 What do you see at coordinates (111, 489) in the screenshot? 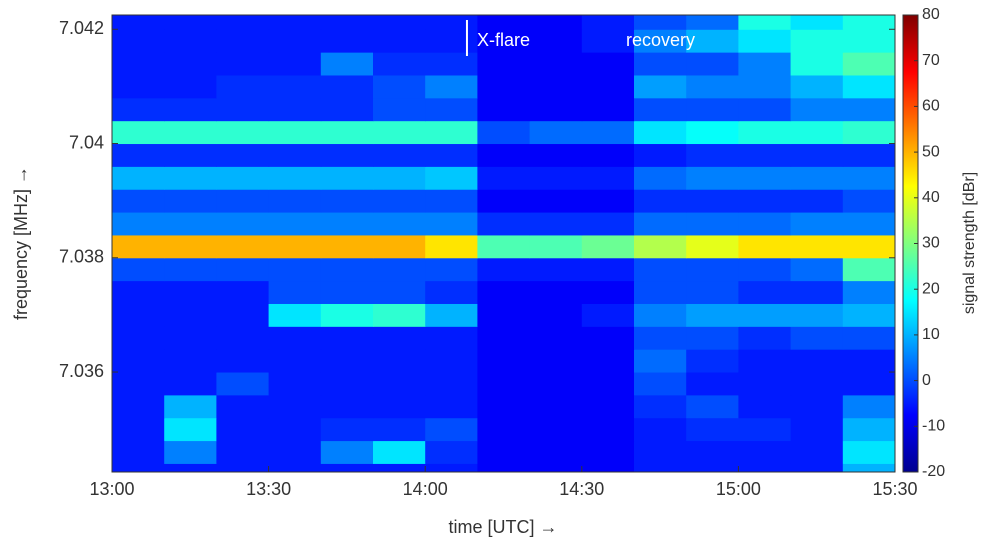
I see `x-tick-label: 13:00` at bounding box center [111, 489].